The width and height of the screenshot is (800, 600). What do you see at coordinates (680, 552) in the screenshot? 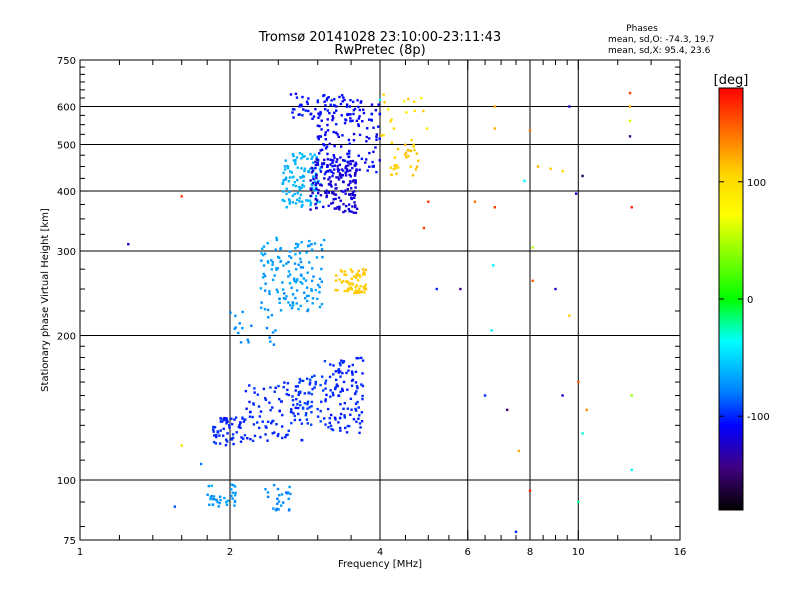
I see `x-tick-label: 16` at bounding box center [680, 552].